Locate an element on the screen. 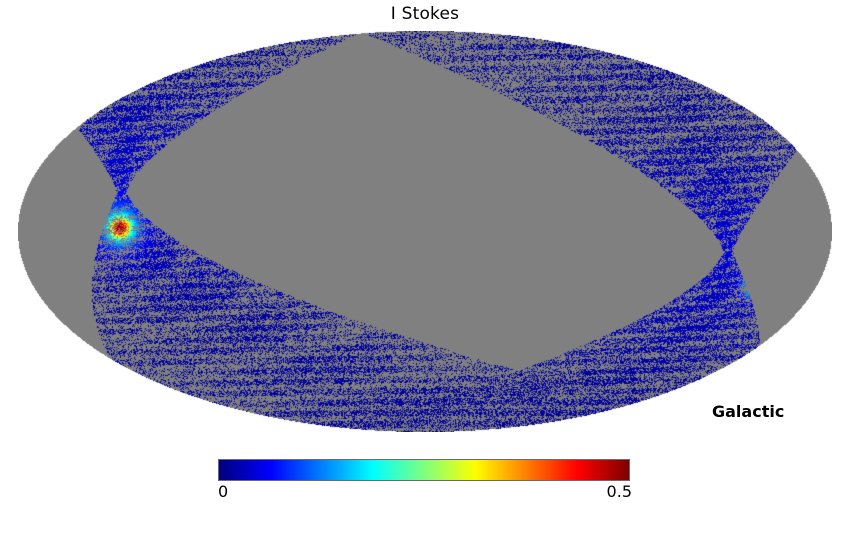 Image resolution: width=850 pixels, height=540 pixels. colorbar-canvas is located at coordinates (424, 470).